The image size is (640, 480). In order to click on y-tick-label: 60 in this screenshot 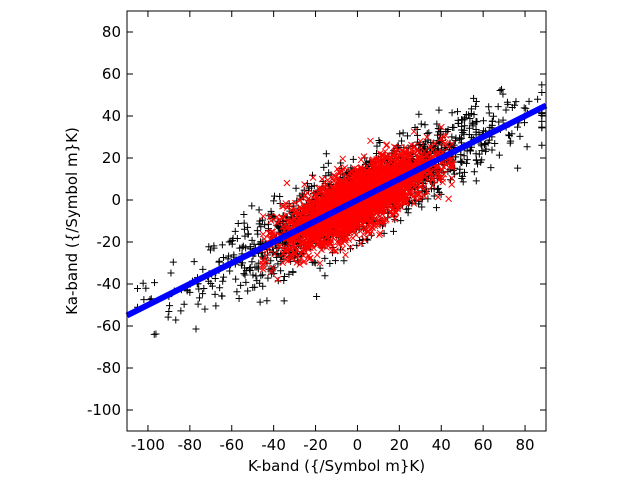, I will do `click(111, 74)`.